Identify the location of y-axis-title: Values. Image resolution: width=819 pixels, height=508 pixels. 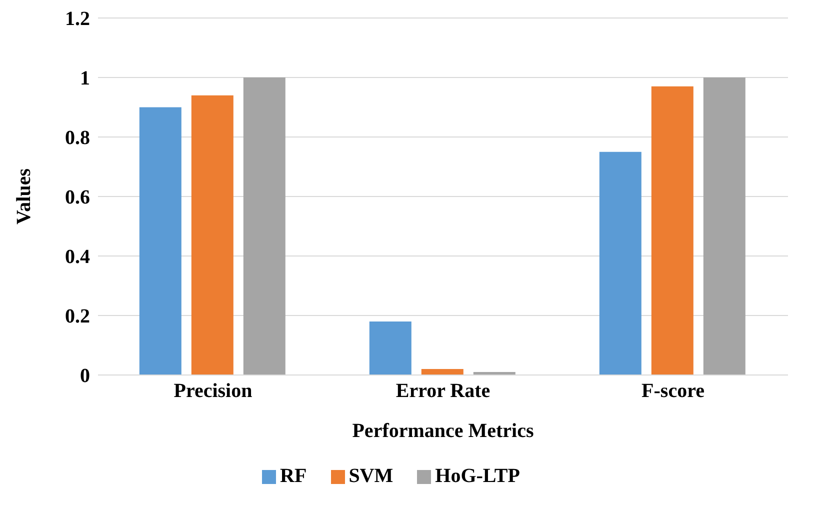
(24, 196).